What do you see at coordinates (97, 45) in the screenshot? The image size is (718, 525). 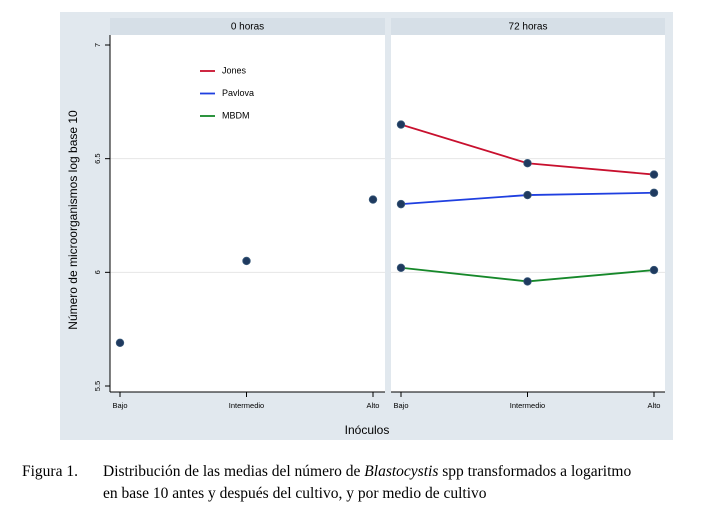 I see `y-tick-label: 7` at bounding box center [97, 45].